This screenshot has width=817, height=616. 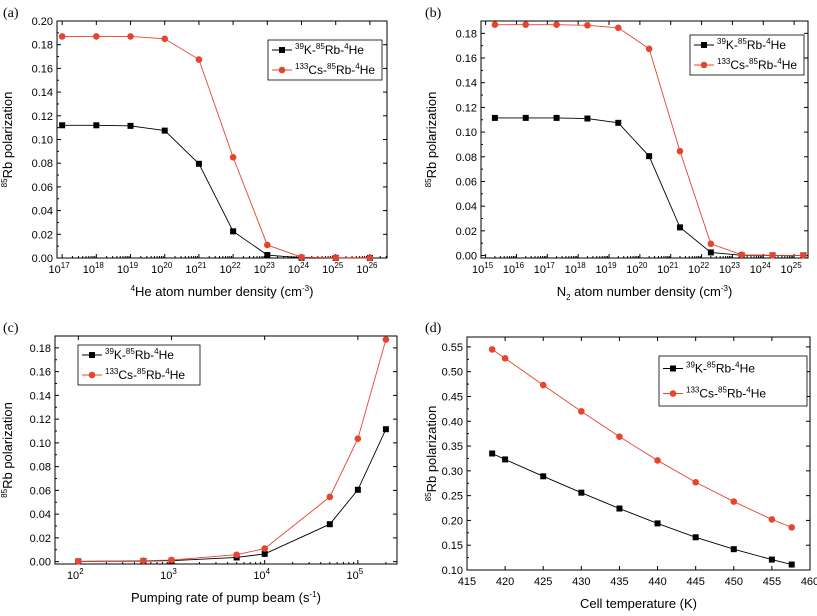 I want to click on x-tick-label: 10²¹, so click(x=668, y=268).